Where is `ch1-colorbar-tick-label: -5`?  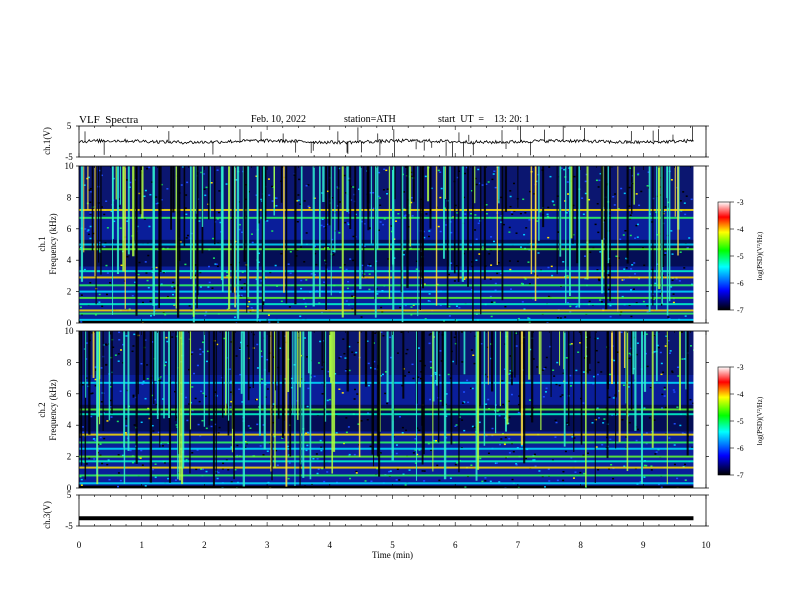 ch1-colorbar-tick-label: -5 is located at coordinates (740, 256).